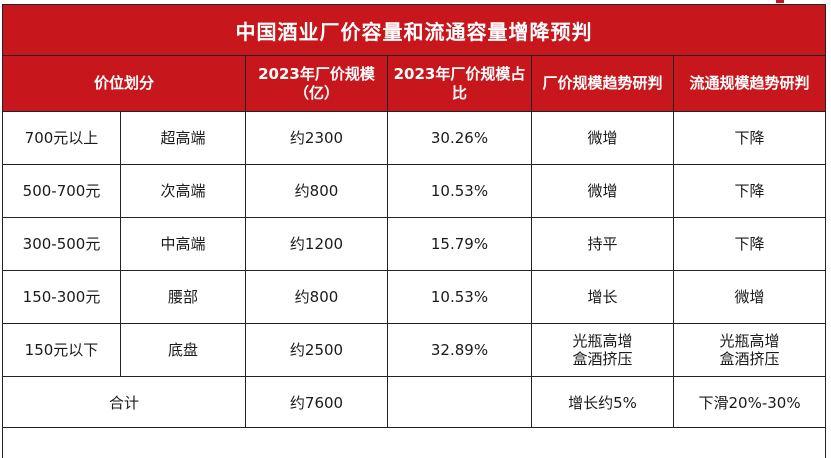 The image size is (831, 458). I want to click on scale-value: 约2300, so click(317, 138).